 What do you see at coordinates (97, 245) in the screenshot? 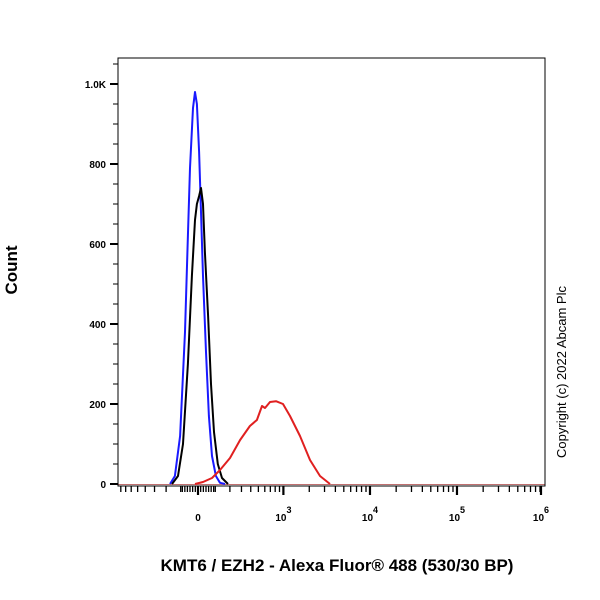
I see `y-tick-label: 600` at bounding box center [97, 245].